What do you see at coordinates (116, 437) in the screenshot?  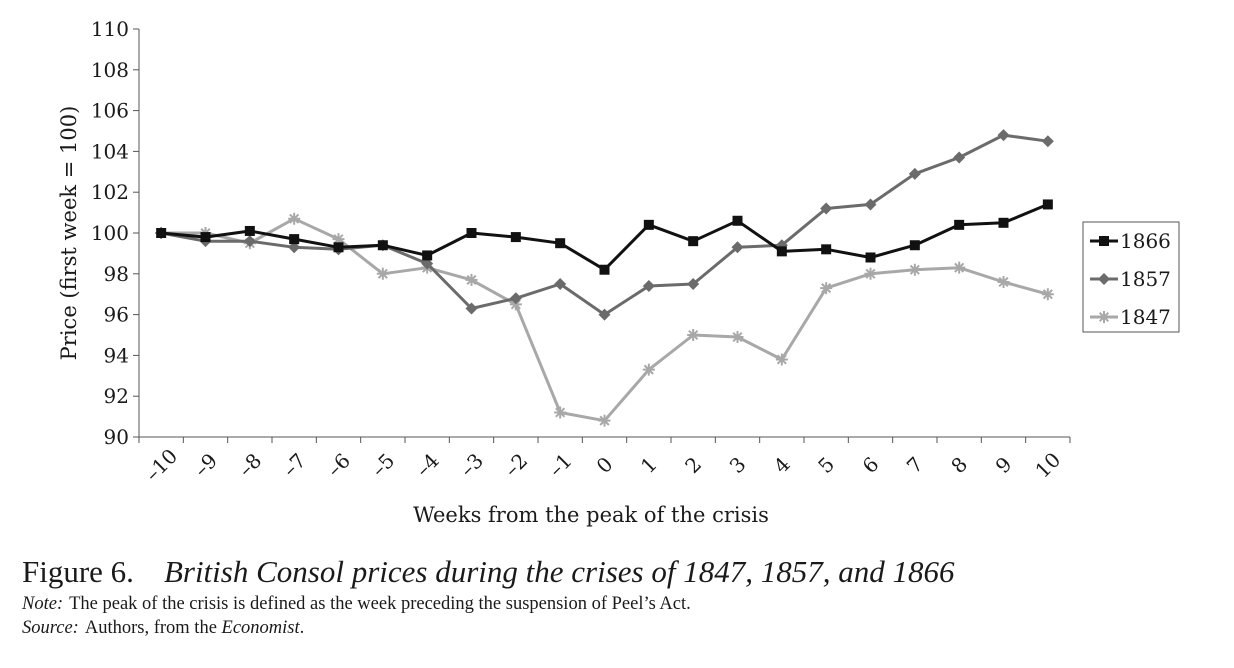 I see `y-tick-label: 90` at bounding box center [116, 437].